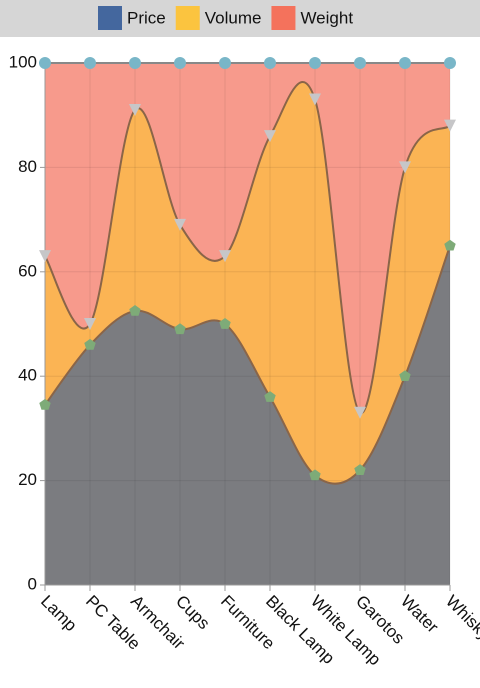  I want to click on x-tick-label: Lamp, so click(59, 614).